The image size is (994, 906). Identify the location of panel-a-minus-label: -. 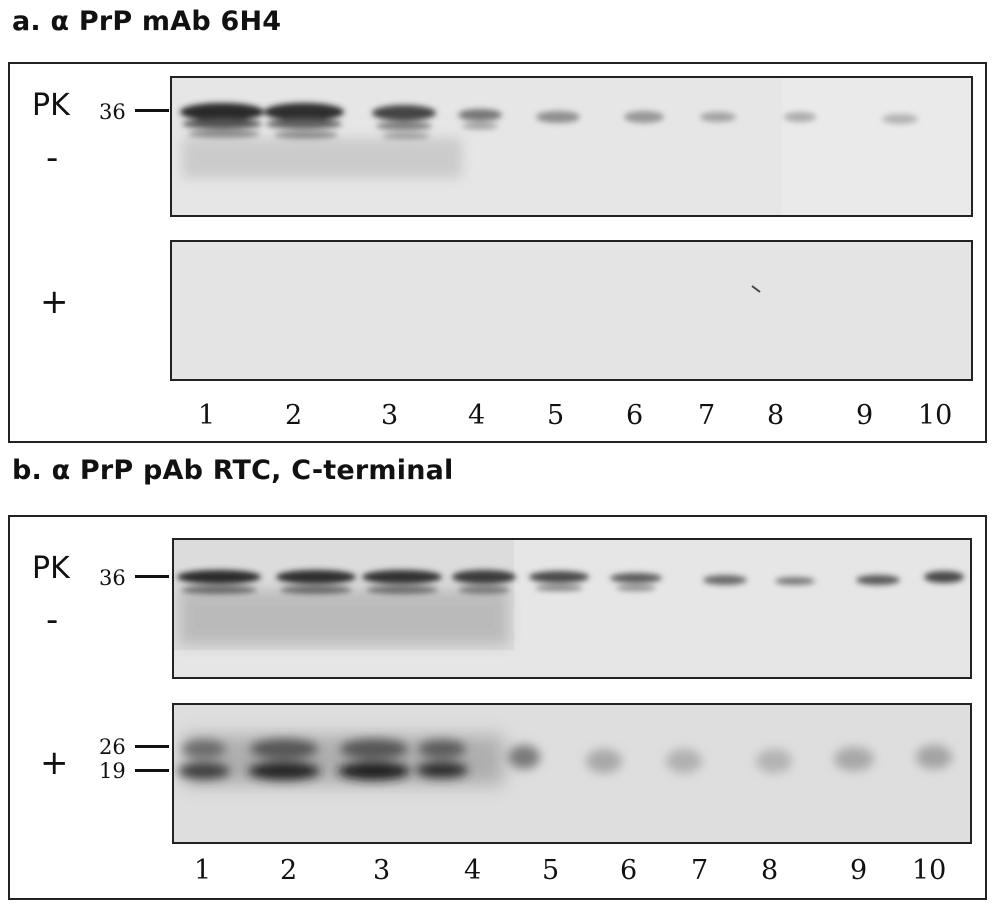
(52, 158).